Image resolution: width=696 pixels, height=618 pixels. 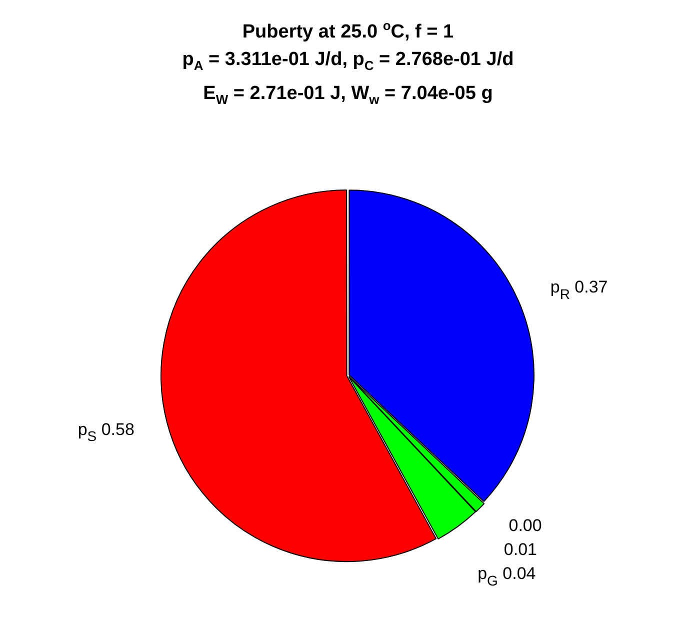 I want to click on data-label: 0.37, so click(x=589, y=287).